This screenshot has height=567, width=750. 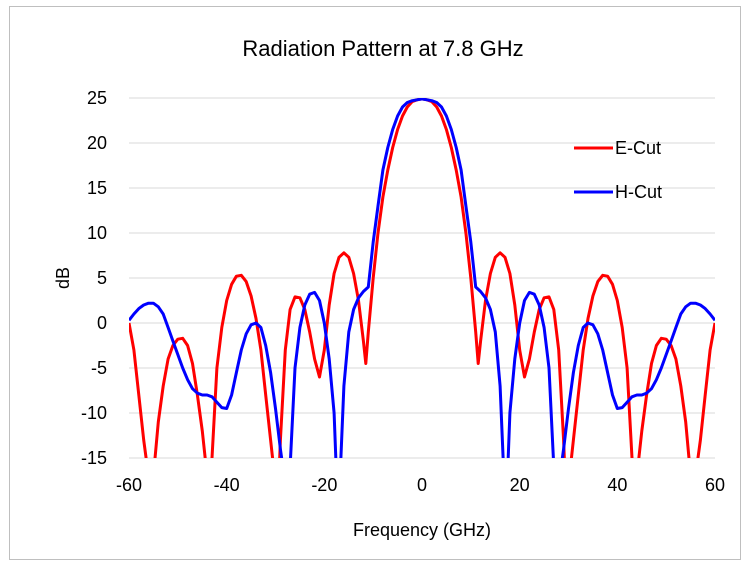 What do you see at coordinates (324, 485) in the screenshot?
I see `x-tick-label: -20` at bounding box center [324, 485].